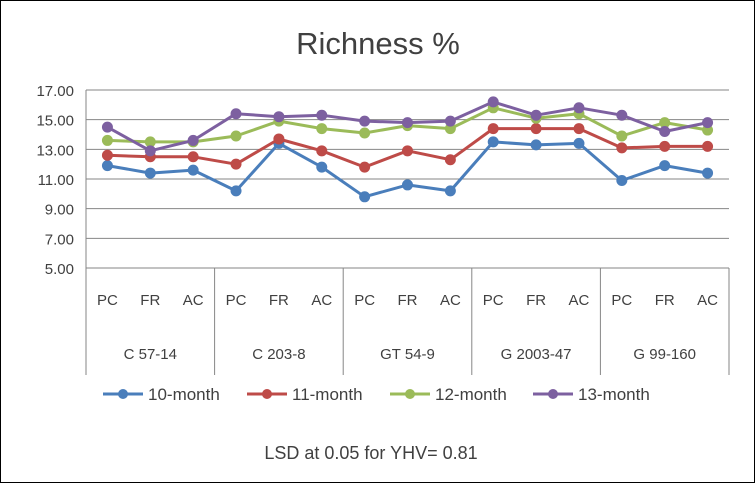  I want to click on y-tick-label: 13.00, so click(55, 150).